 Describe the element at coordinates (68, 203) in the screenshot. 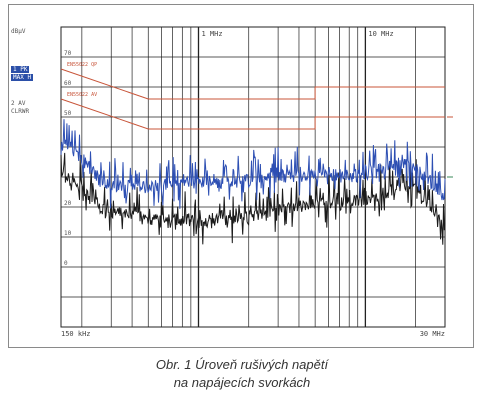

I see `y-tick-label: 20` at that location.